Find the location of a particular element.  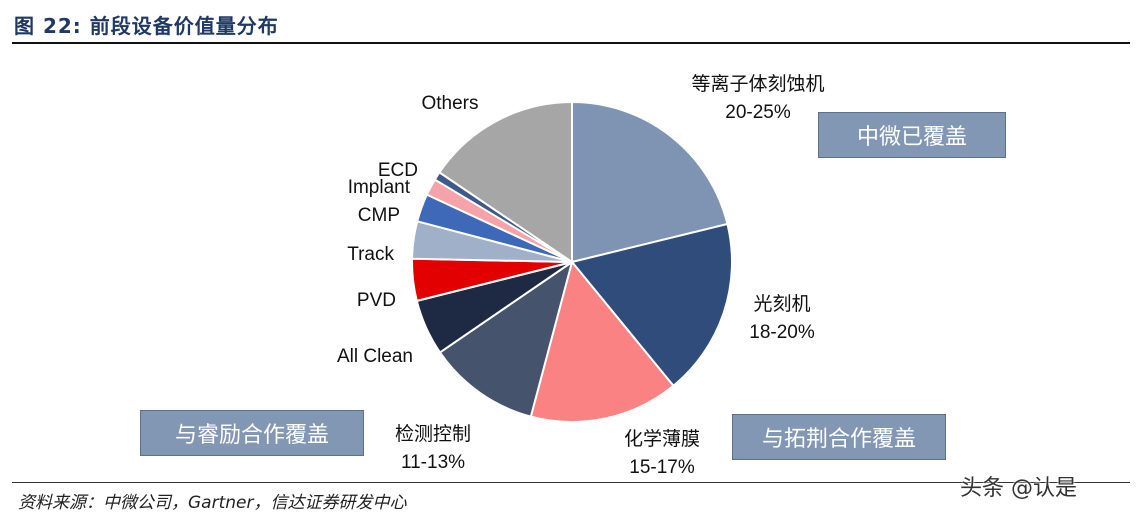

title-underline is located at coordinates (571, 43).